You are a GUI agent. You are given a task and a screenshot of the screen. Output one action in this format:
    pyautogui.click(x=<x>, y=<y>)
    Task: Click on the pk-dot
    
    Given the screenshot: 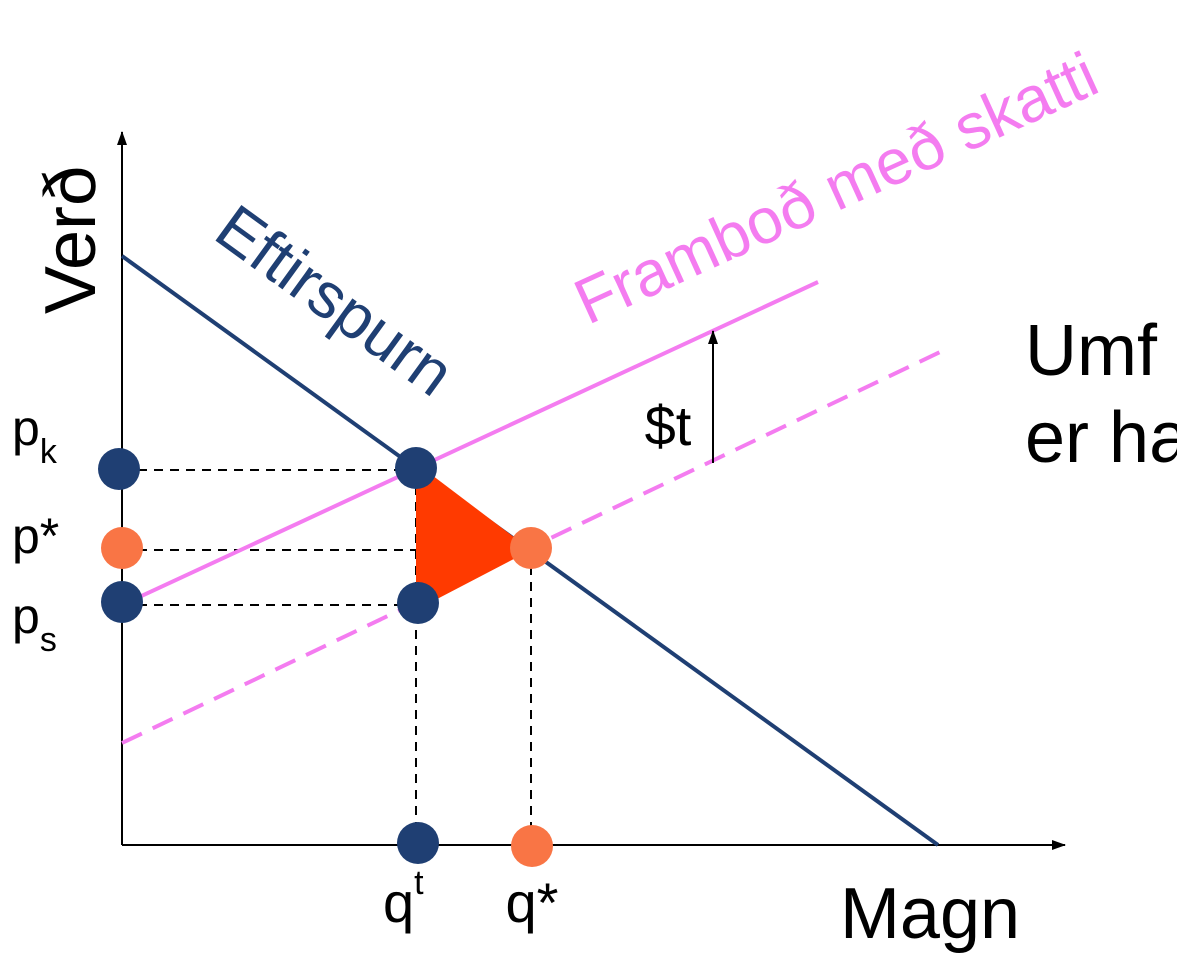 What is the action you would take?
    pyautogui.click(x=119, y=469)
    